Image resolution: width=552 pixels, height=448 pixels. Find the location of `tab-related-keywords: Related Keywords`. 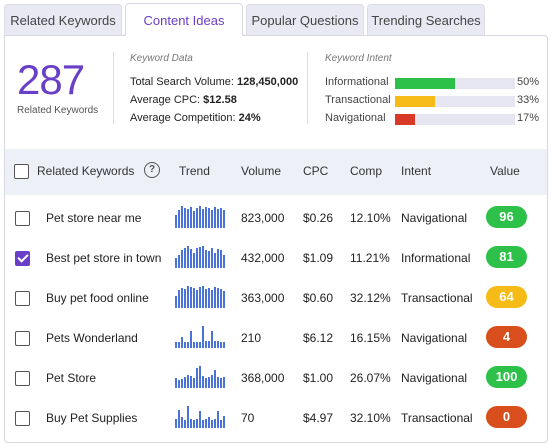

tab-related-keywords: Related Keywords is located at coordinates (63, 19).